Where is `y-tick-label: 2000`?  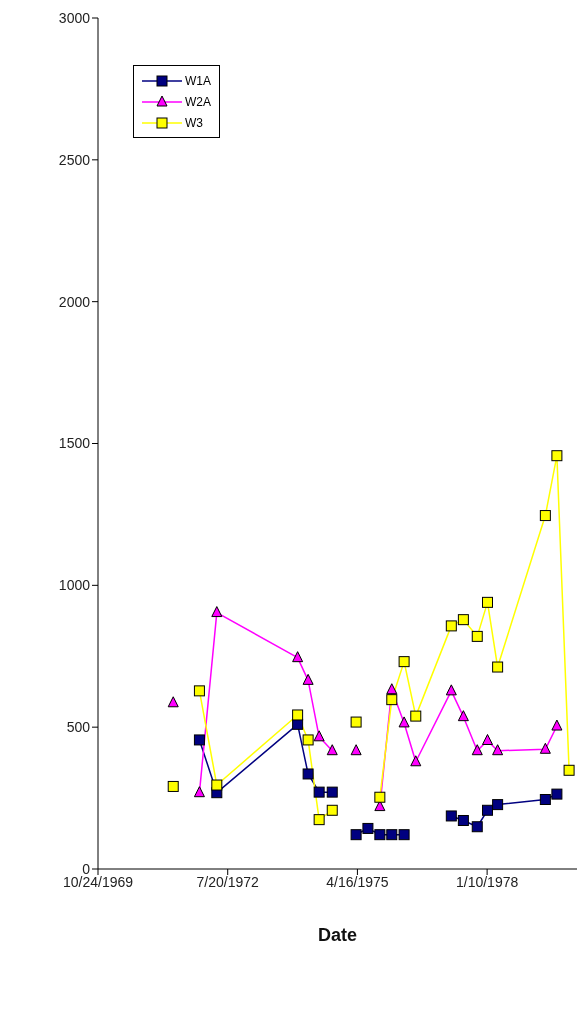
y-tick-label: 2000 is located at coordinates (74, 301).